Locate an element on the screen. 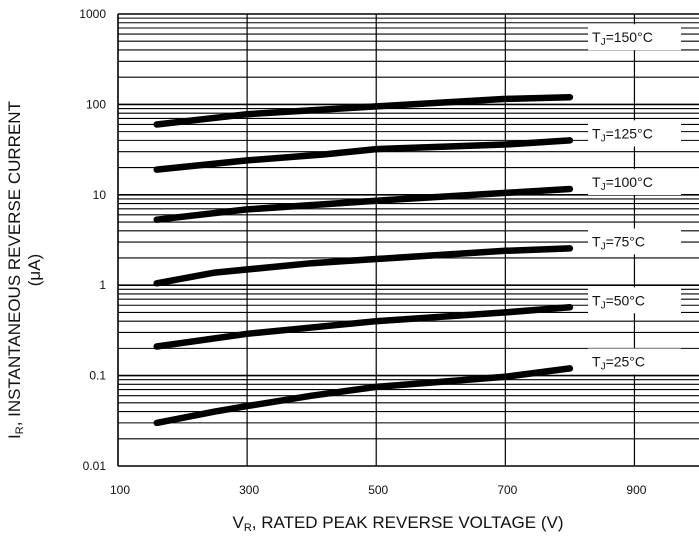 The image size is (699, 537). curve-label: TJ=150°C is located at coordinates (634, 37).